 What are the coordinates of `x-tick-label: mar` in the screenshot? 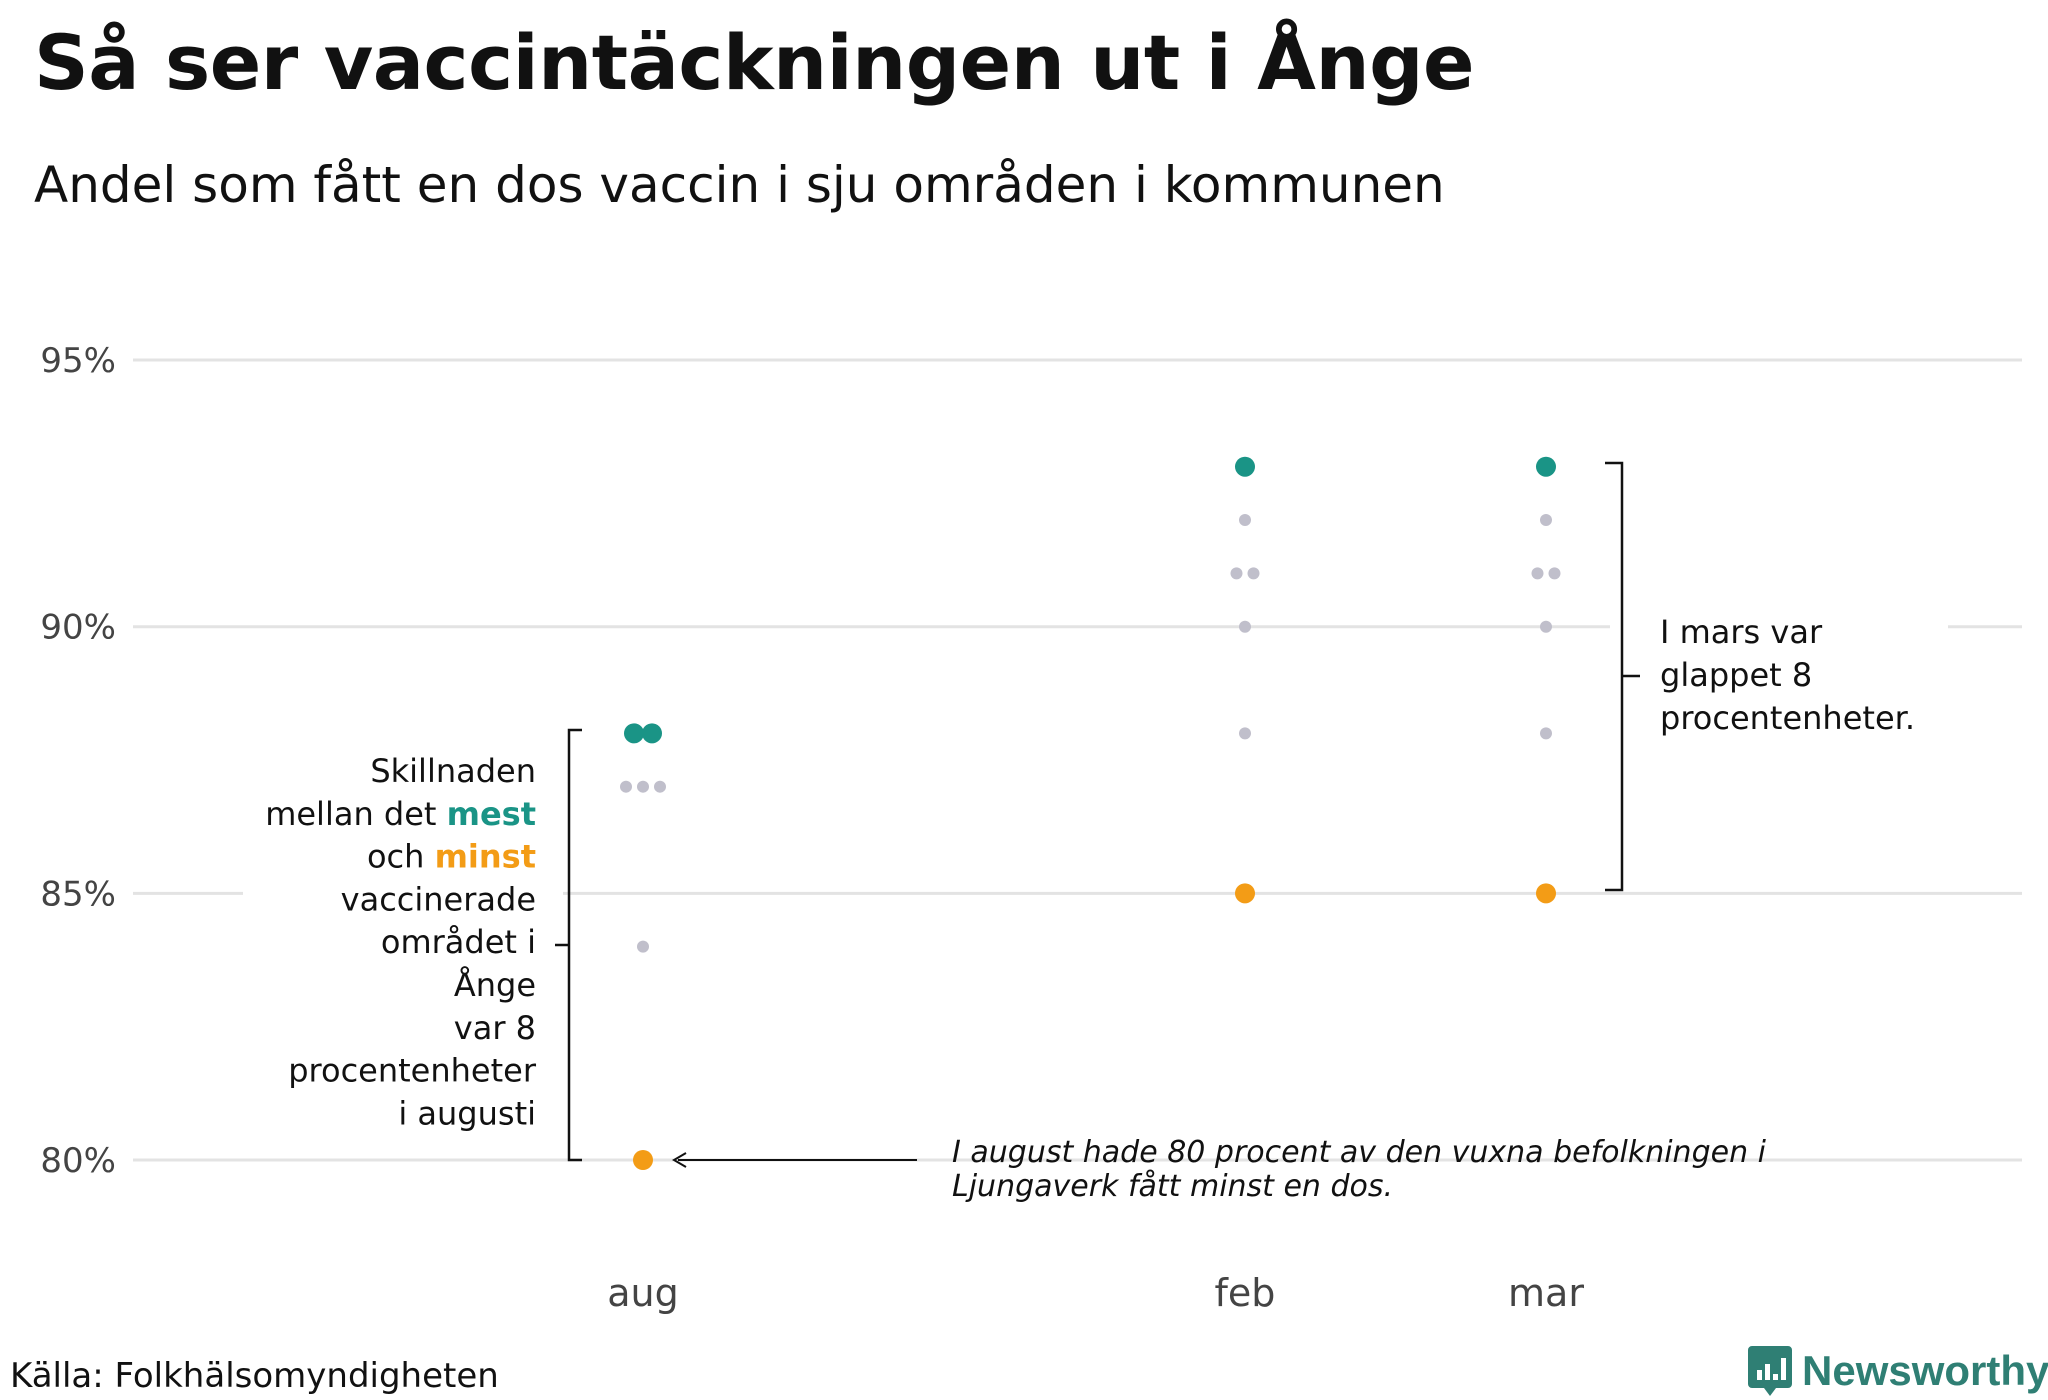 It's located at (1546, 1293).